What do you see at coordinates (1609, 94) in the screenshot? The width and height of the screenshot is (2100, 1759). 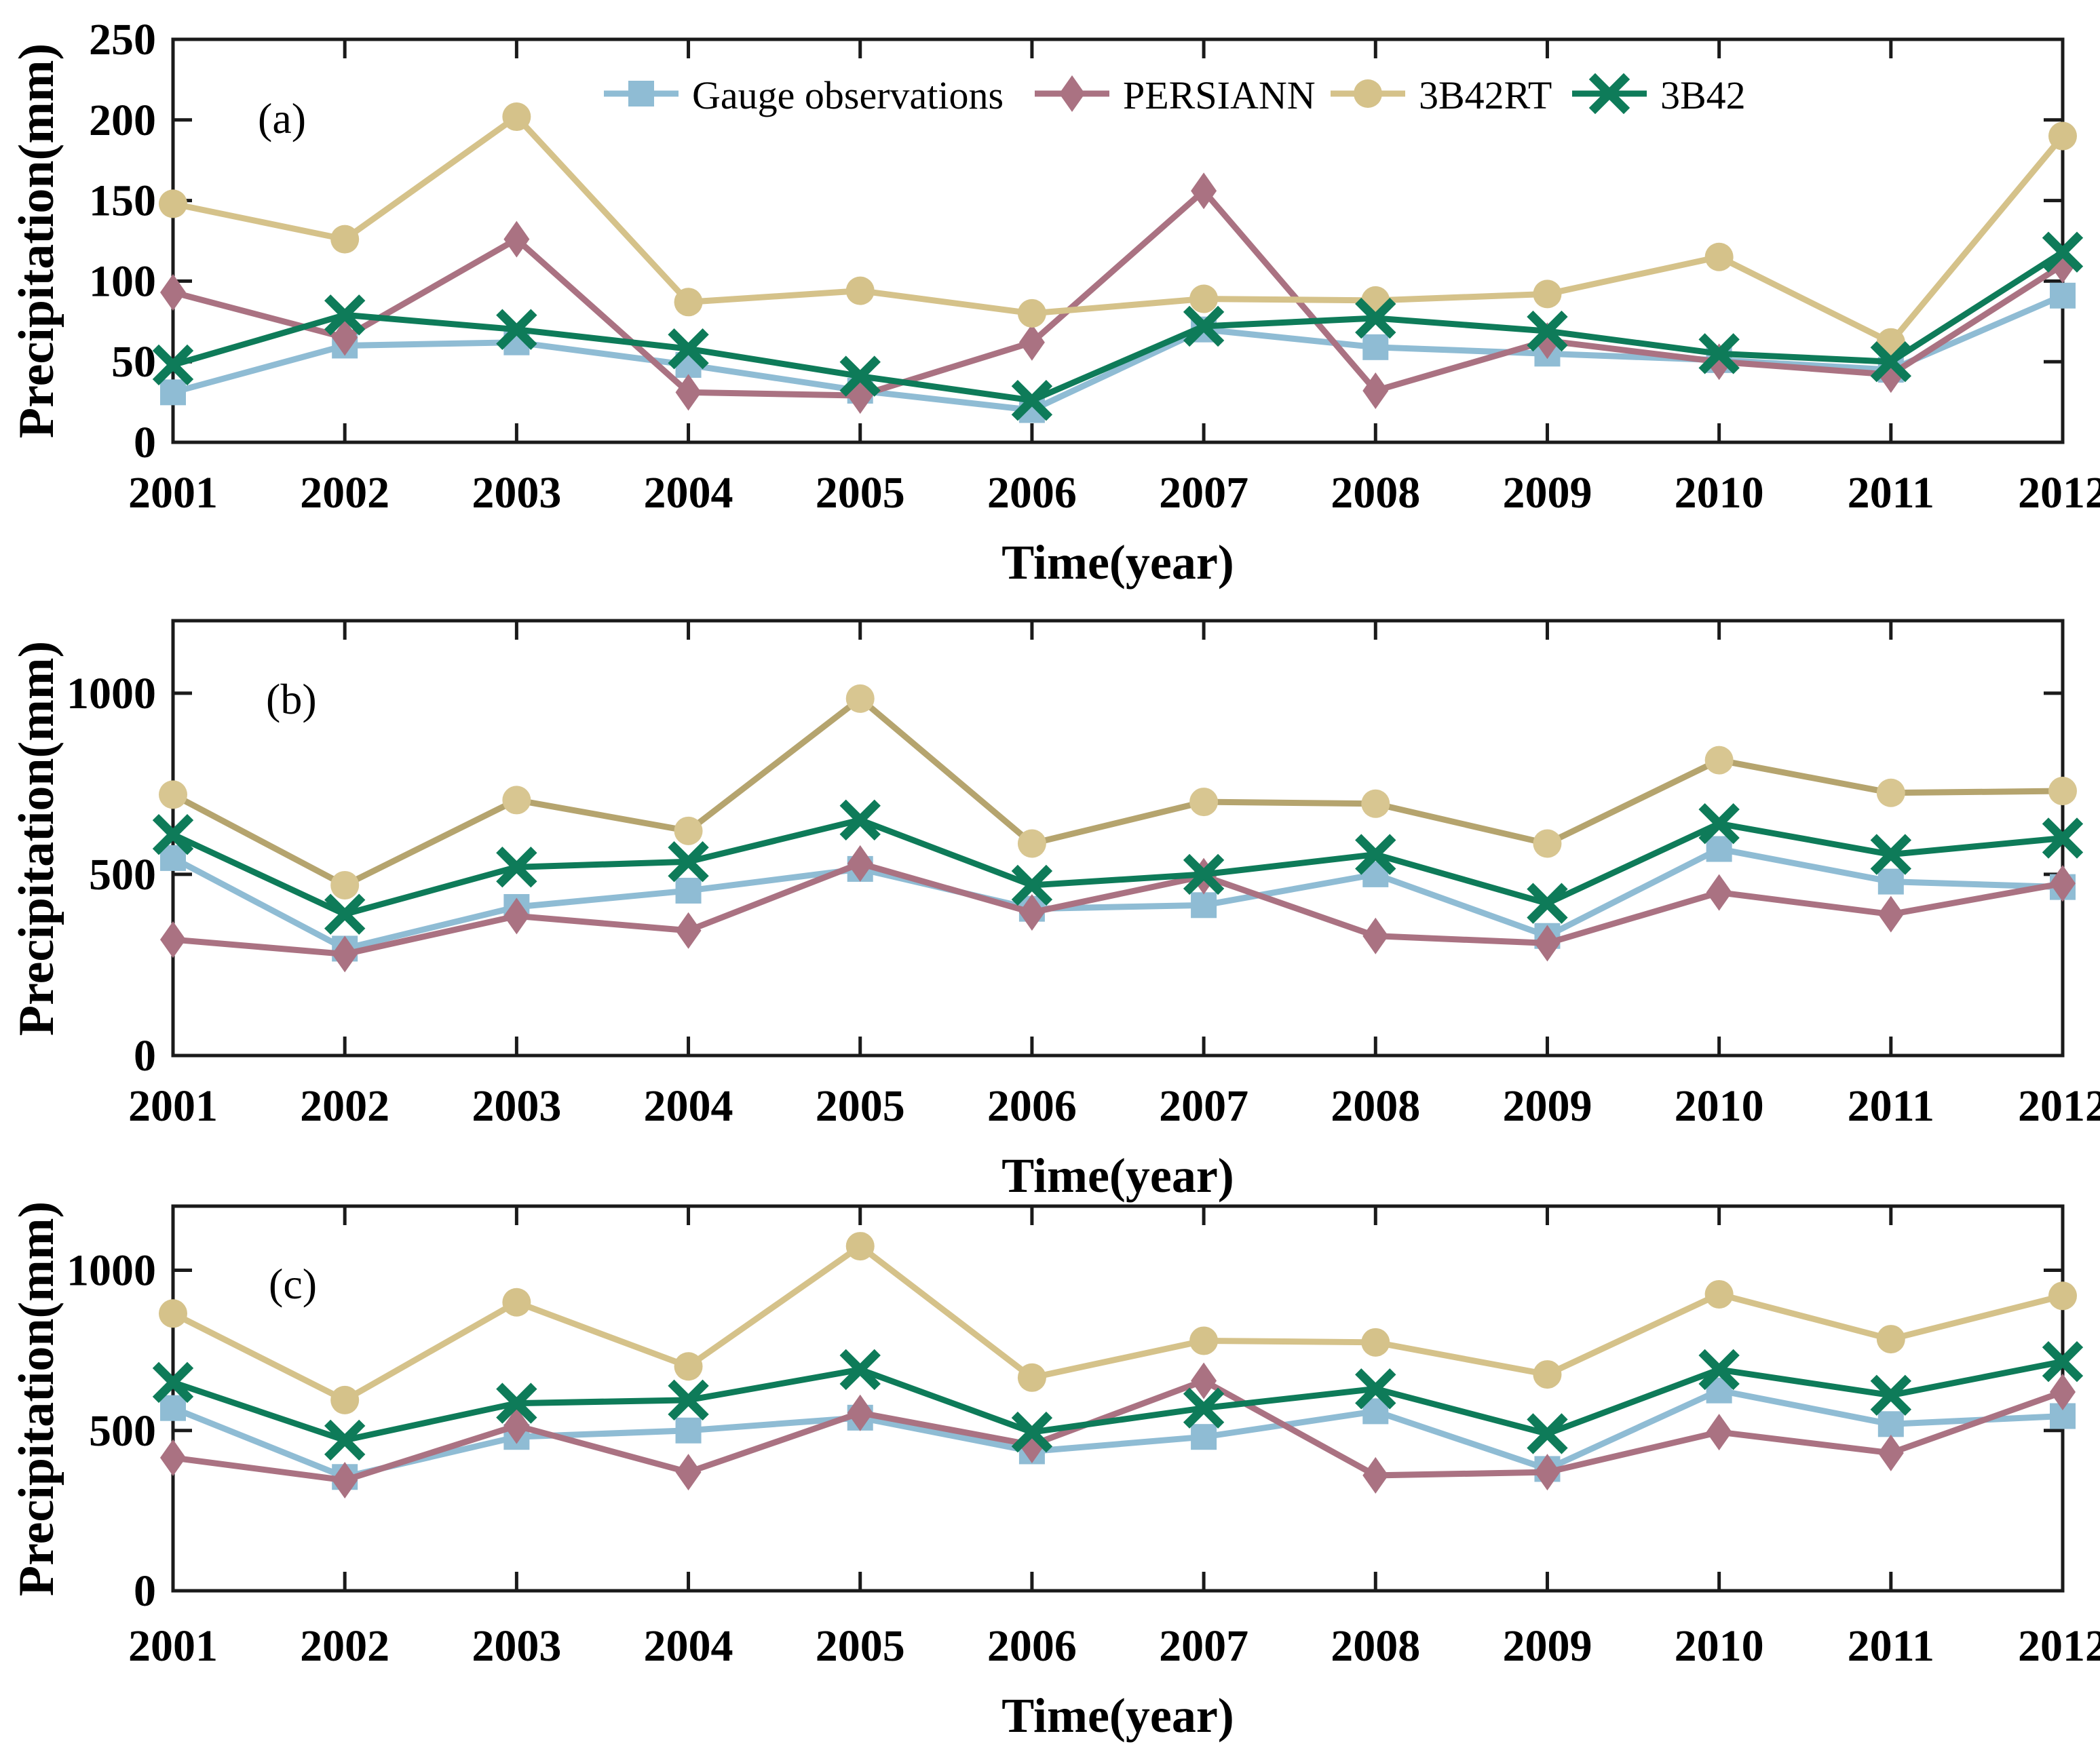 I see `legend-item-3b42` at bounding box center [1609, 94].